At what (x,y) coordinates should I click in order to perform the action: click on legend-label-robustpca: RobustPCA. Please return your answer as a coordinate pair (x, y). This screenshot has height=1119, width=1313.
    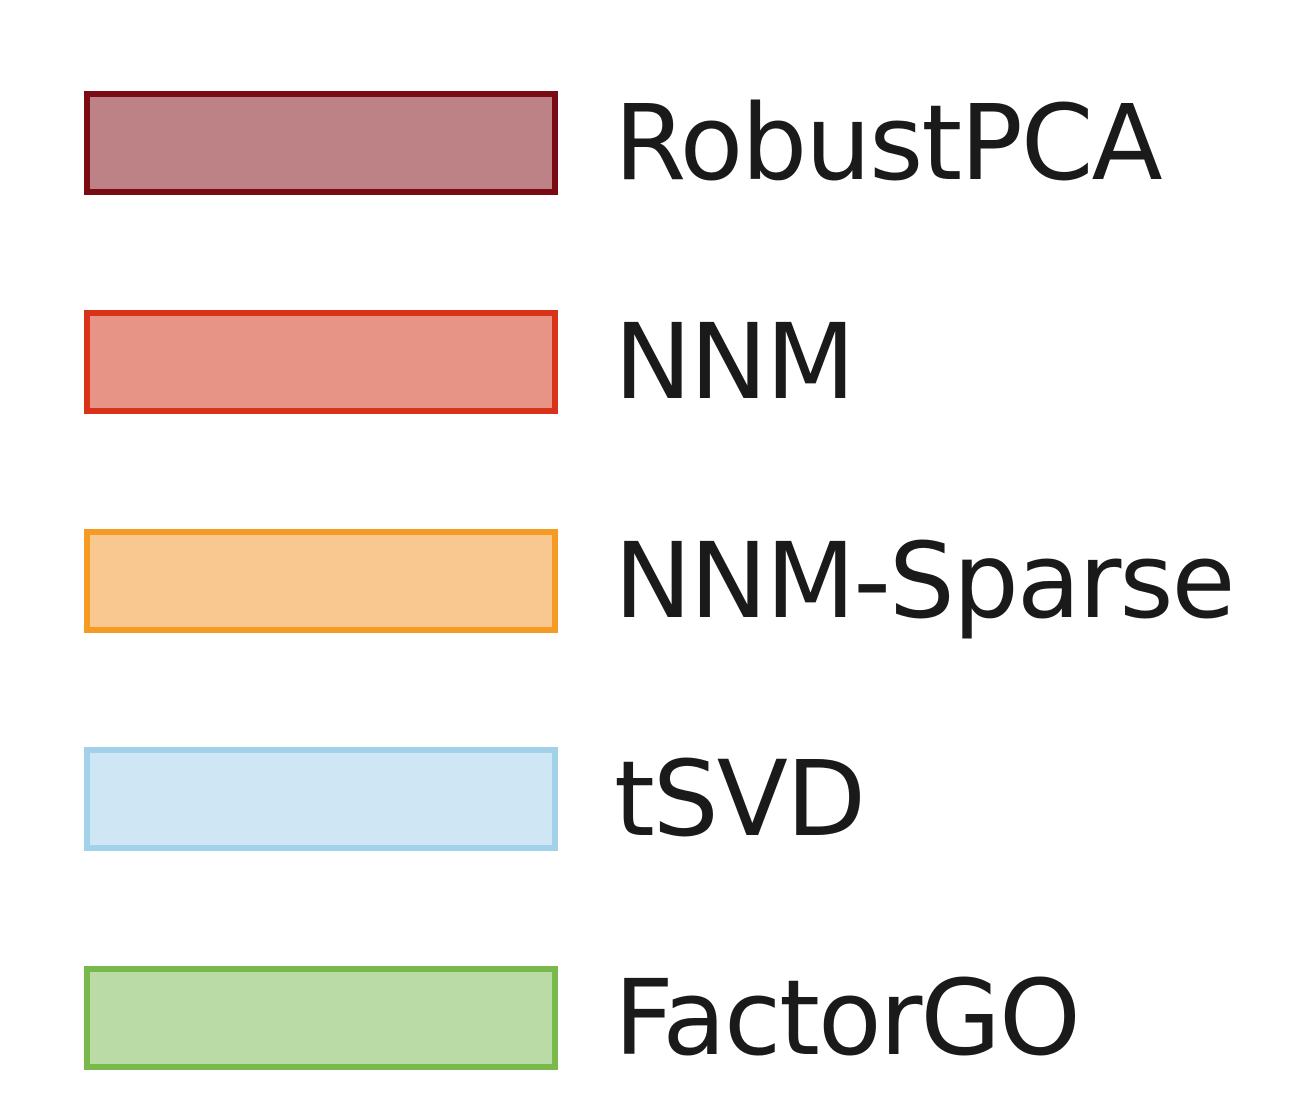
    Looking at the image, I should click on (888, 143).